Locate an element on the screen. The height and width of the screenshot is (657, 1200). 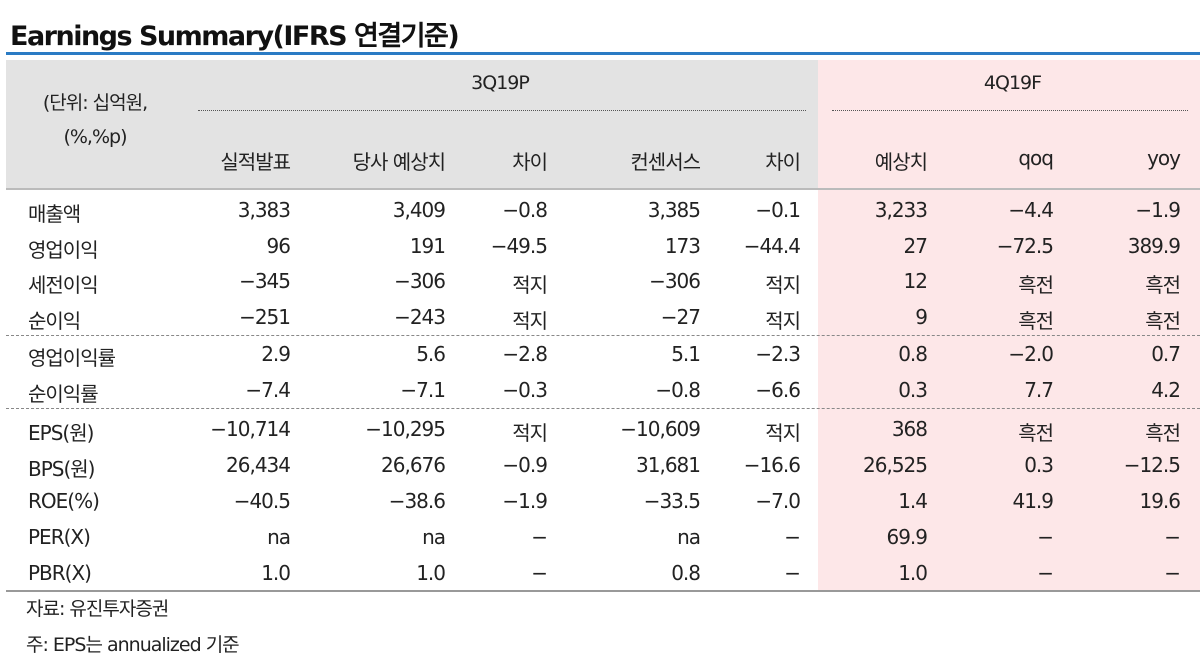
cell-value: −7.4 is located at coordinates (268, 390).